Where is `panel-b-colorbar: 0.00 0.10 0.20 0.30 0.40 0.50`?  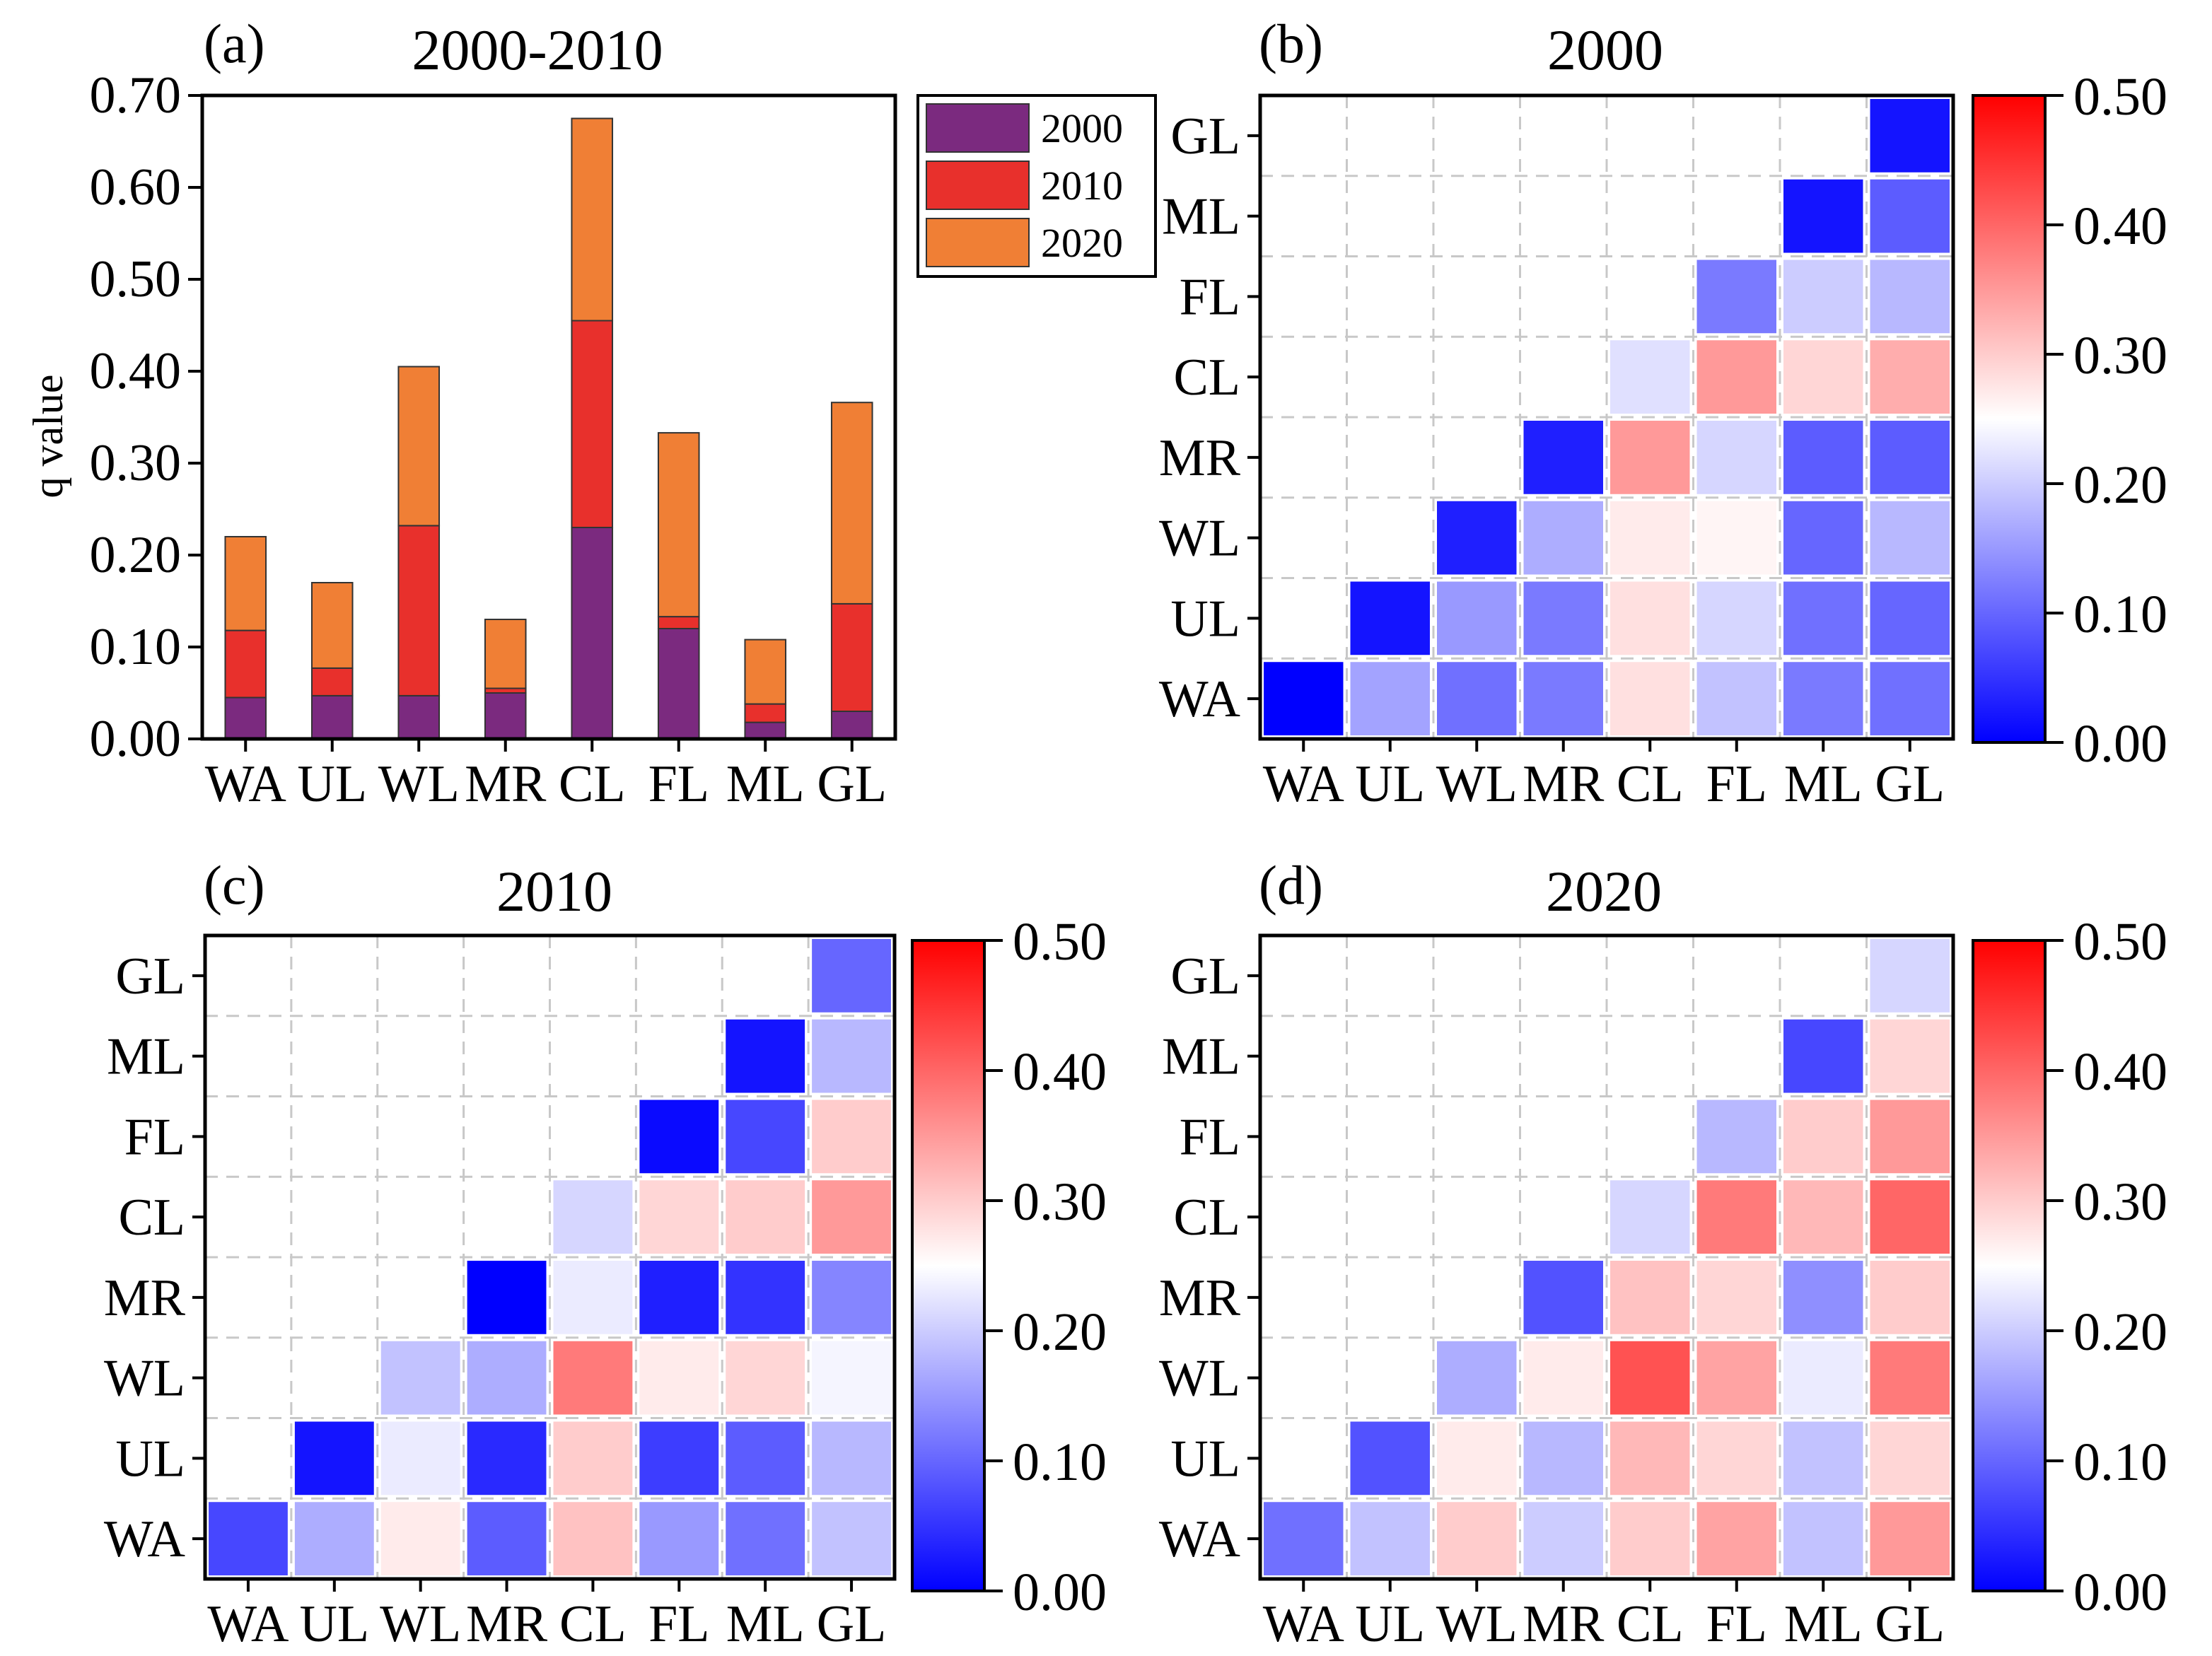 panel-b-colorbar: 0.00 0.10 0.20 0.30 0.40 0.50 is located at coordinates (2069, 421).